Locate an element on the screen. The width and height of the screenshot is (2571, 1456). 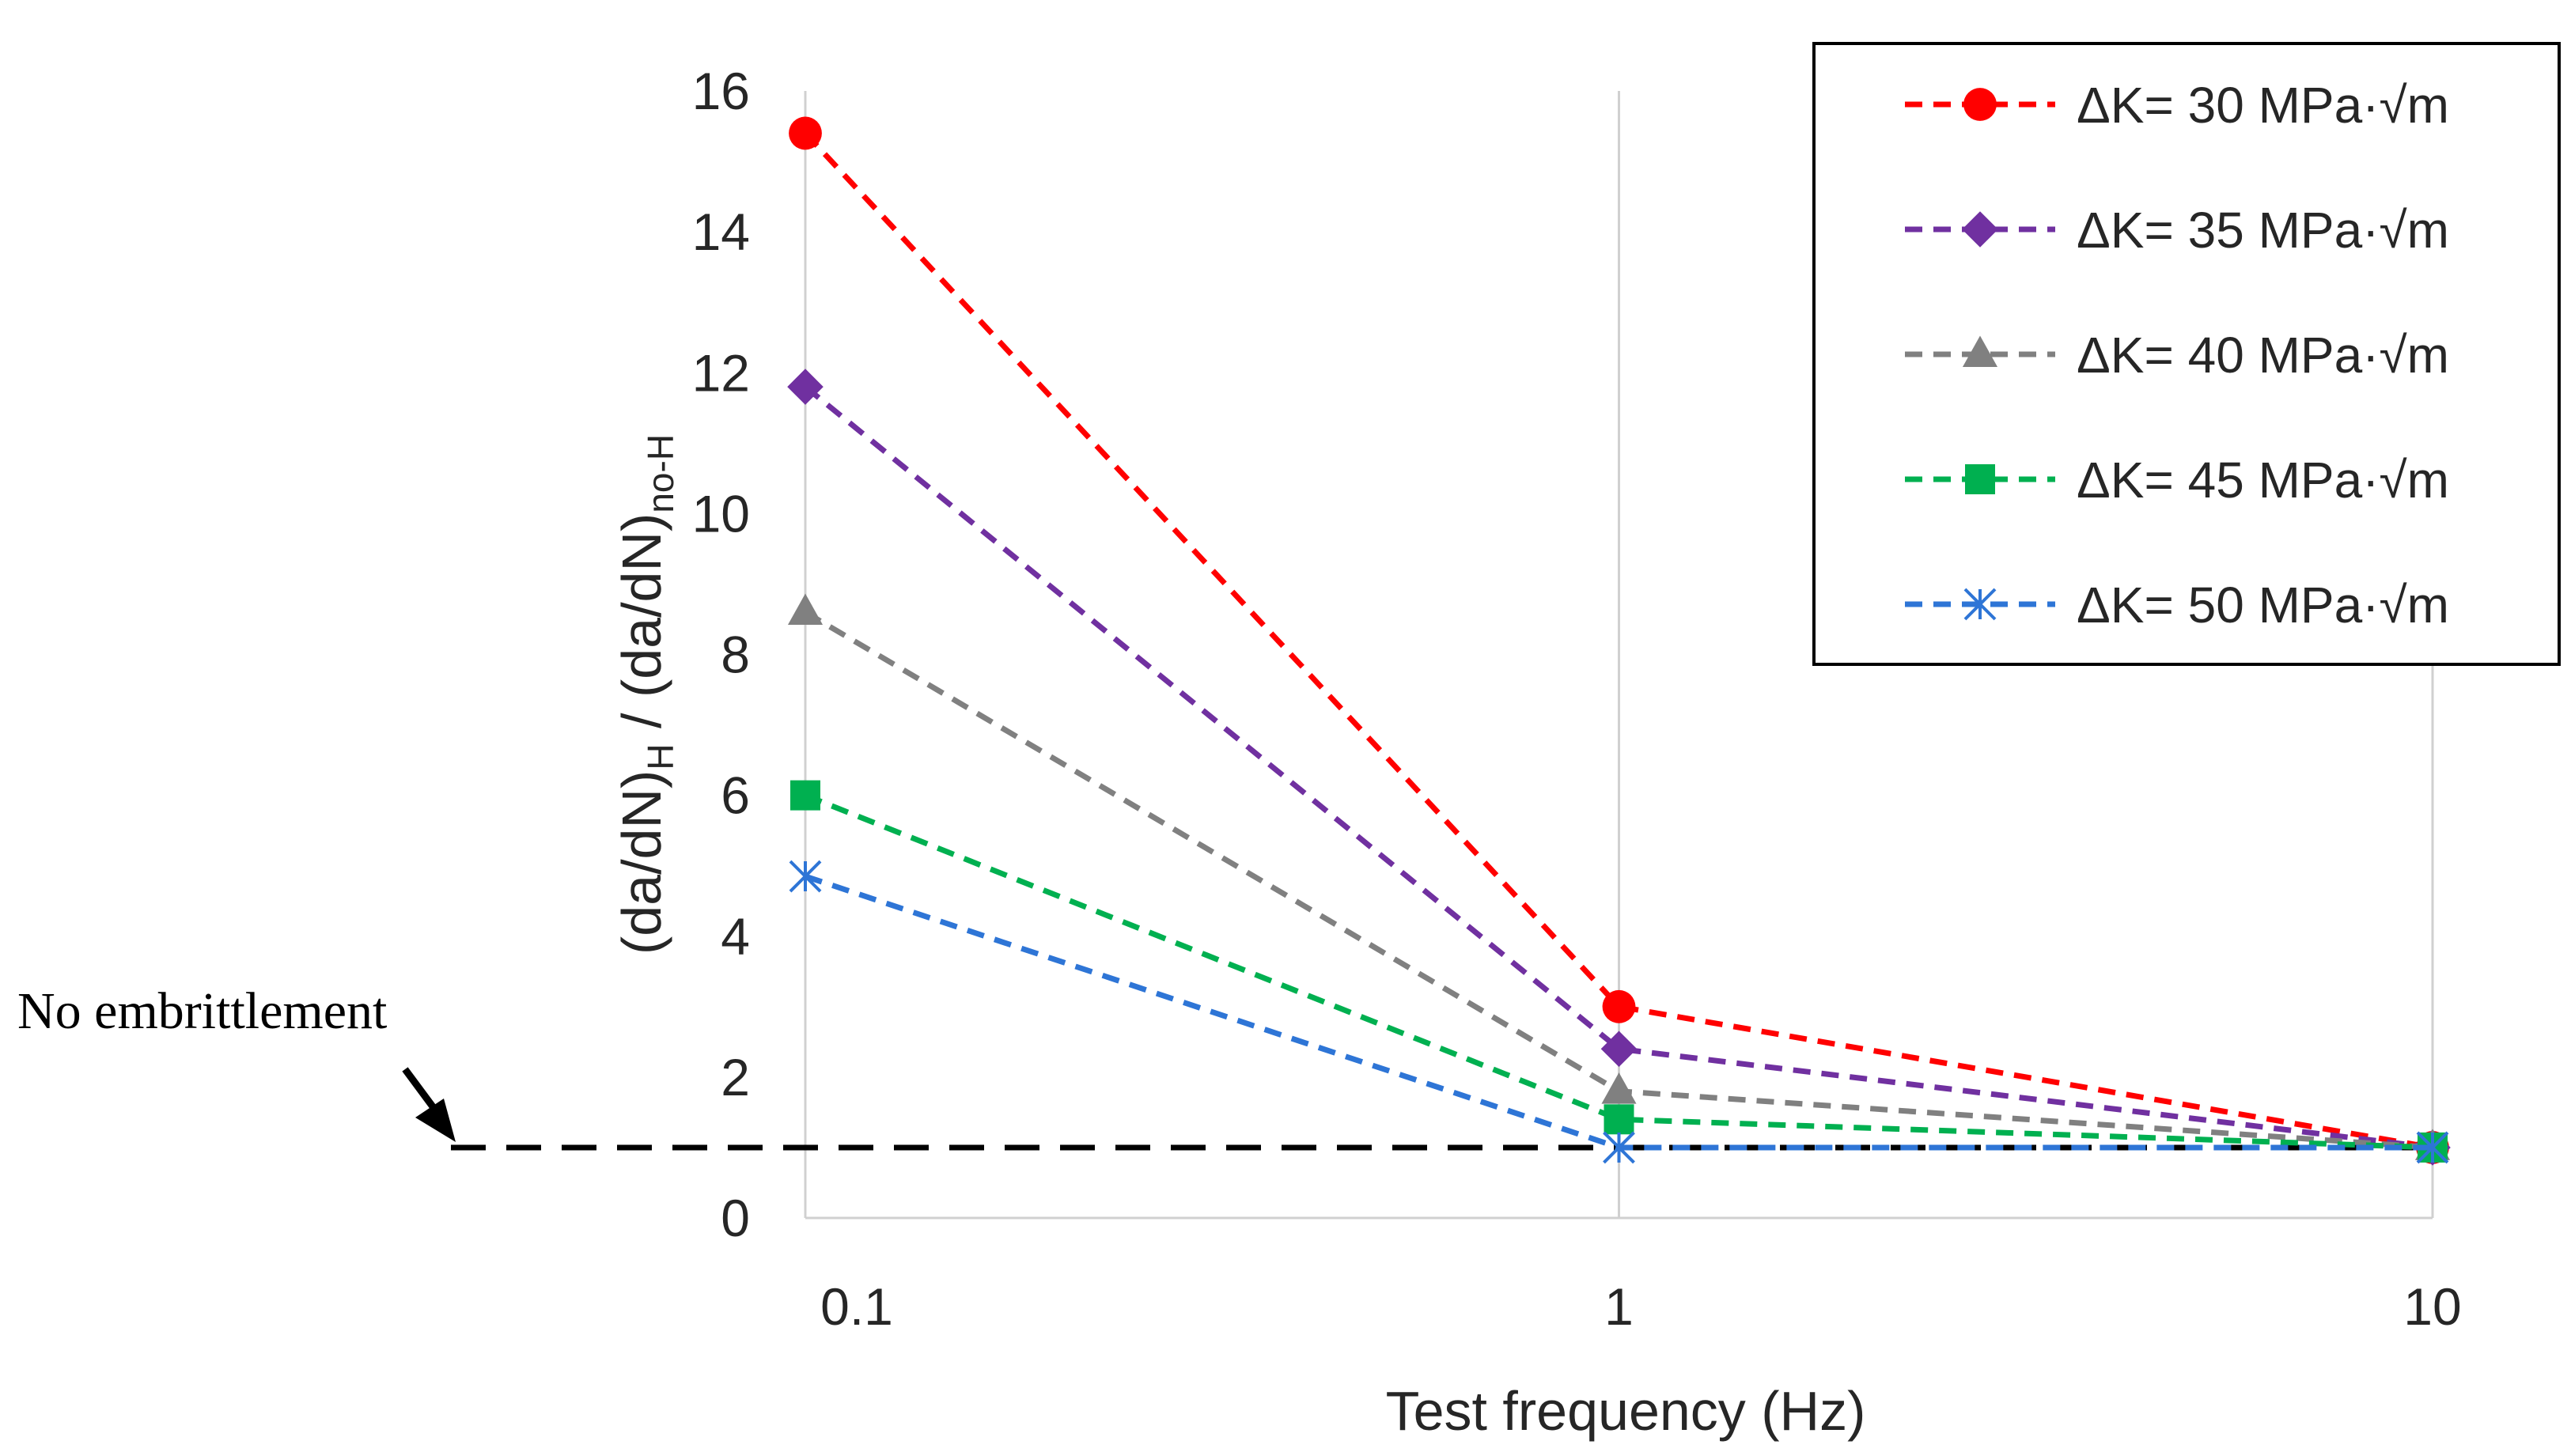
x-tick-label: 0.1 is located at coordinates (856, 1306).